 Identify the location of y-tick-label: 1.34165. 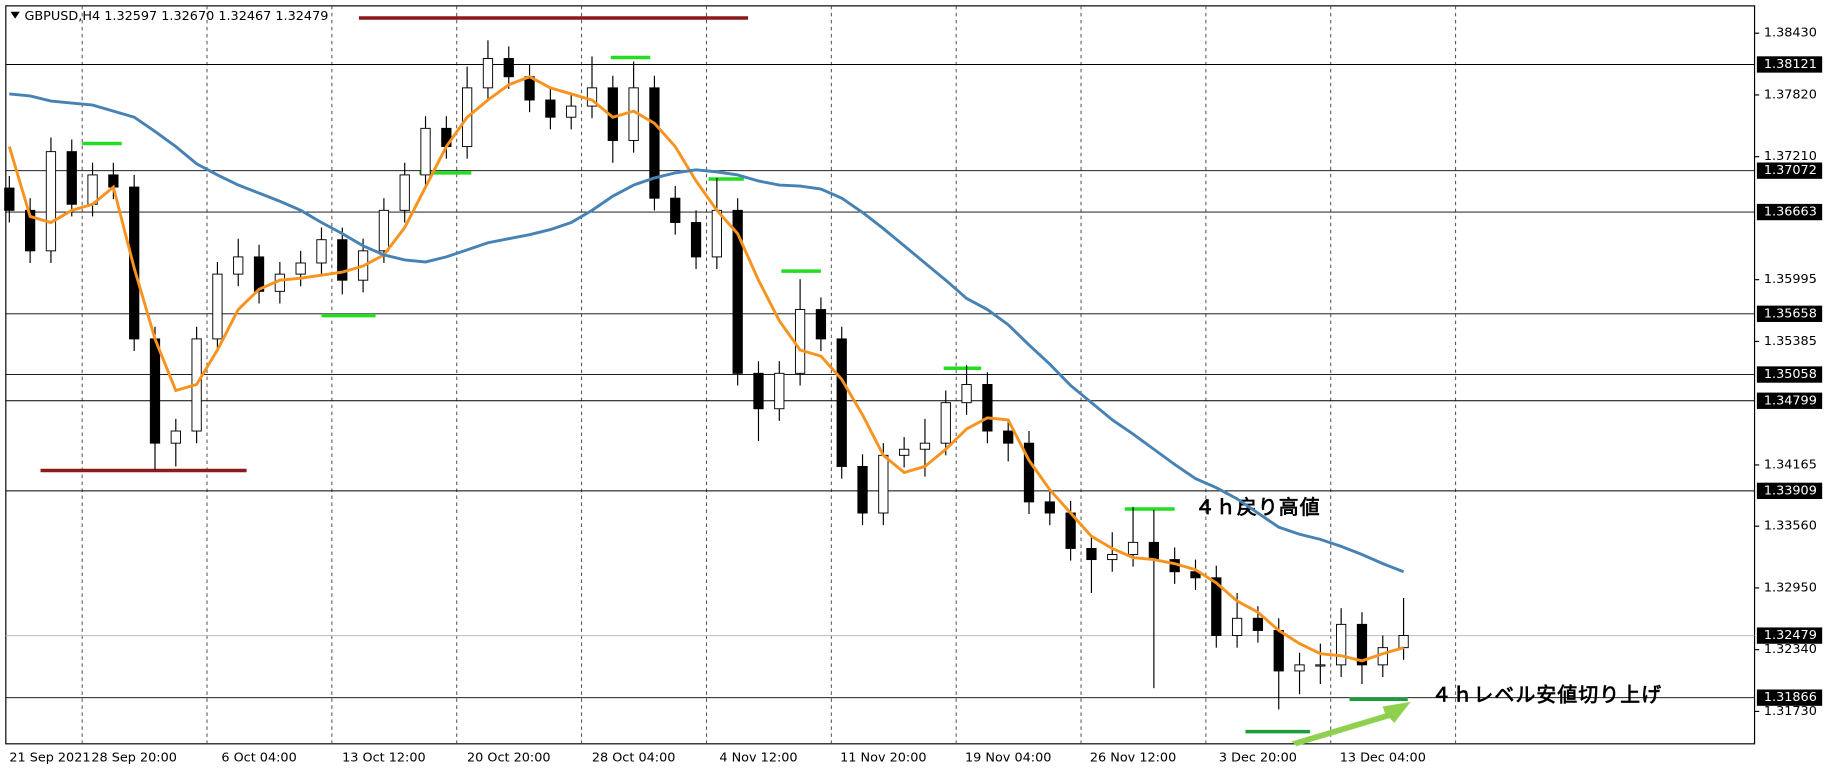
(1790, 464).